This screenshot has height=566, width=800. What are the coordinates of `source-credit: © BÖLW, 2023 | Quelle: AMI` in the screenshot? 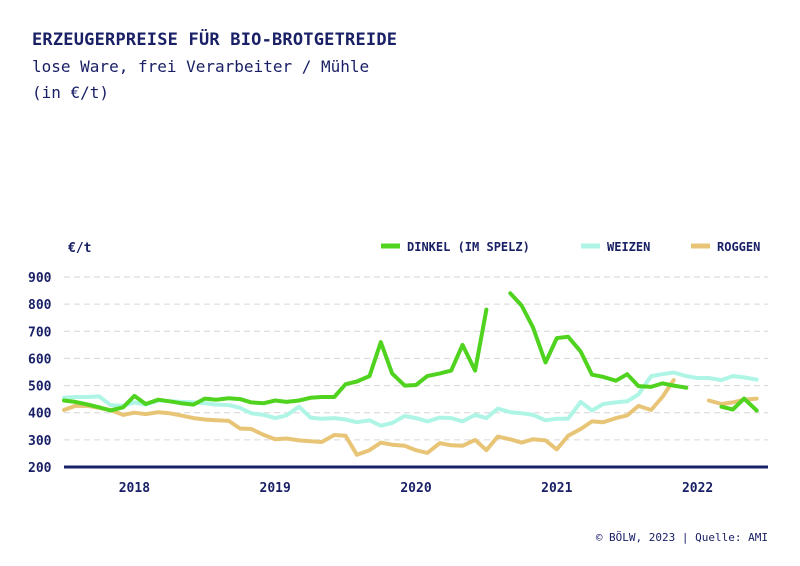 It's located at (681, 537).